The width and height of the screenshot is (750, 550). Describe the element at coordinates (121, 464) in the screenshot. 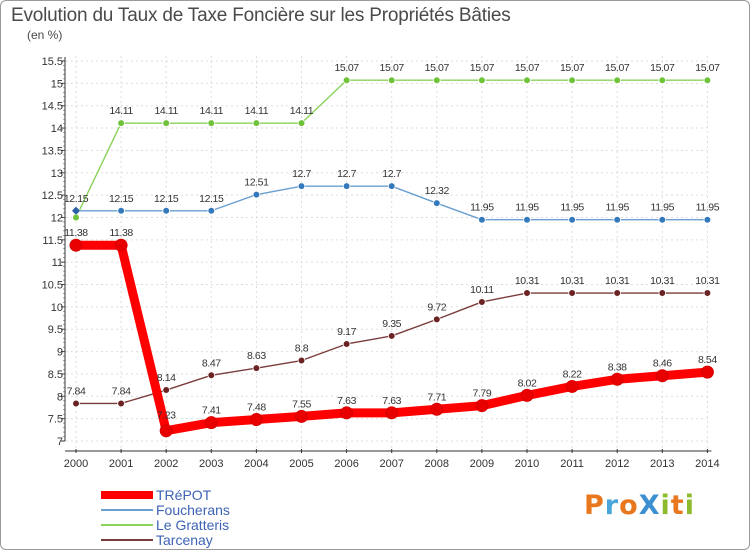

I see `x-tick-label: 2001` at that location.